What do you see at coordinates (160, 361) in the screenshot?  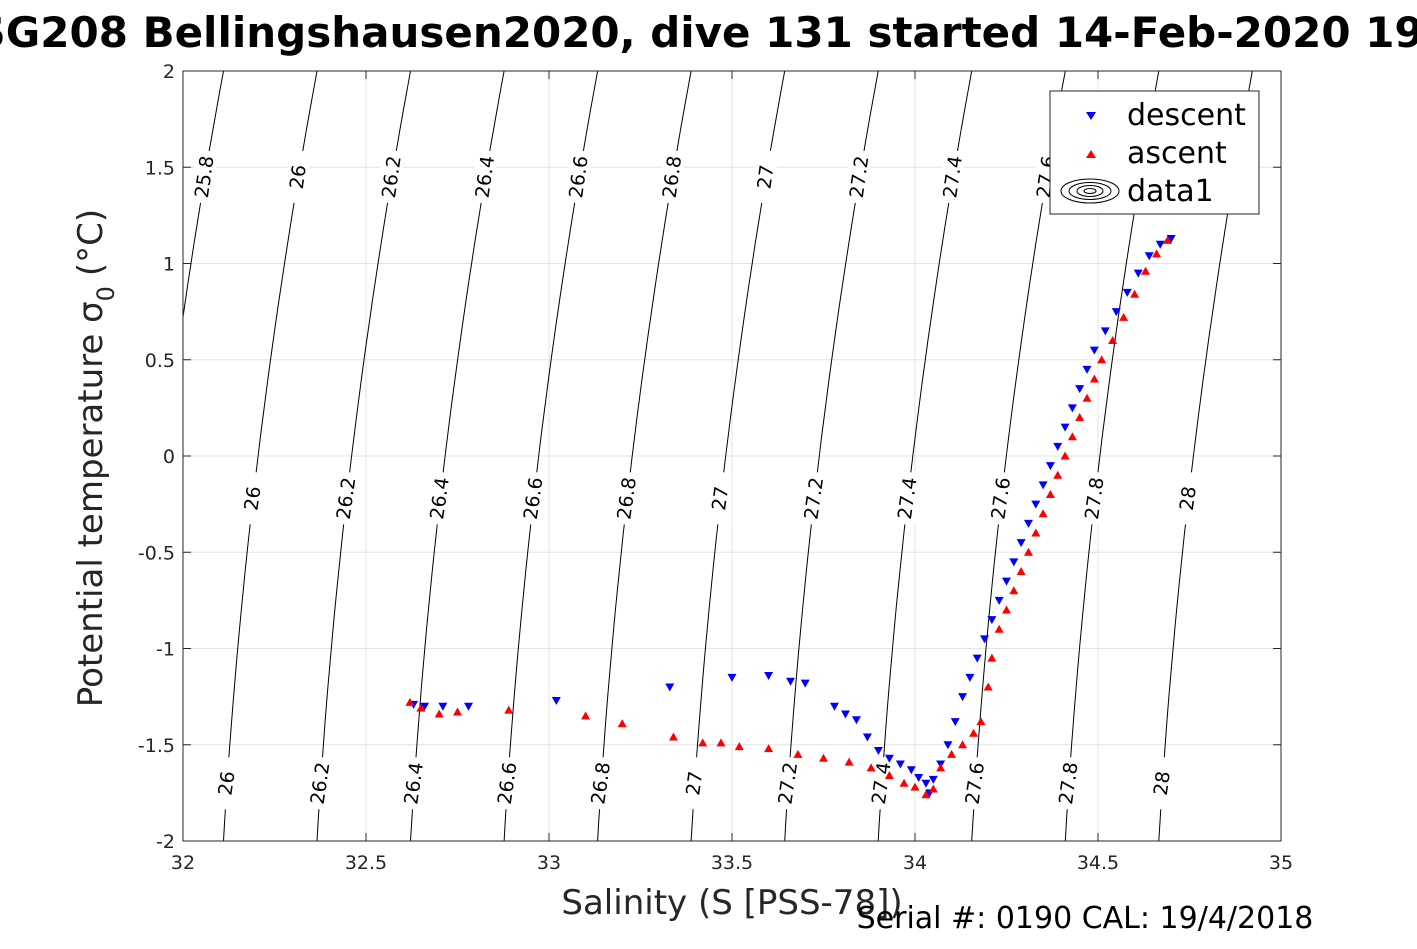 I see `y-tick-label: 0.5` at bounding box center [160, 361].